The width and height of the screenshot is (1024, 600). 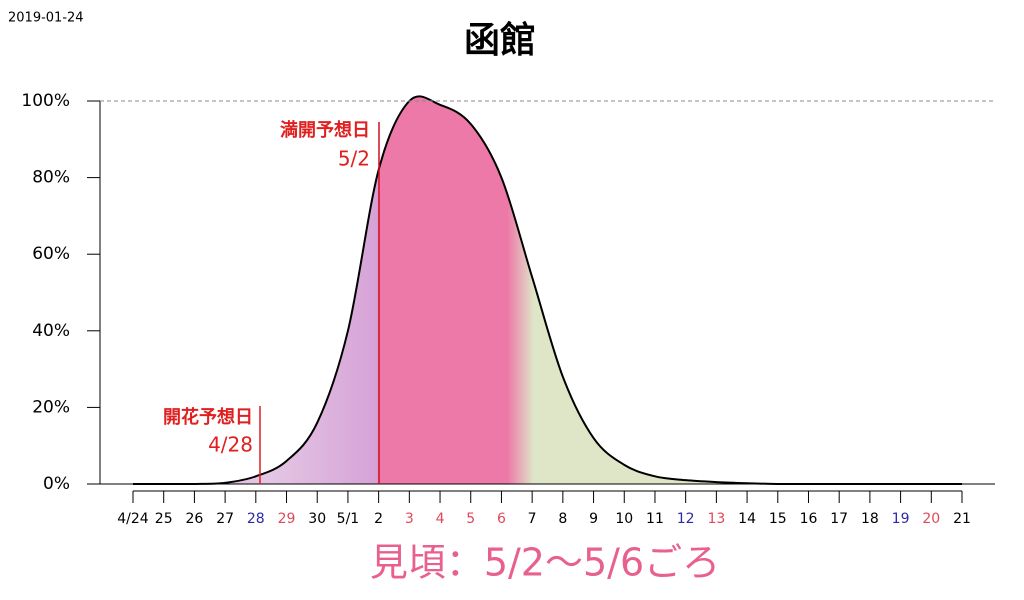 I want to click on x-tick-label: 6, so click(x=501, y=519).